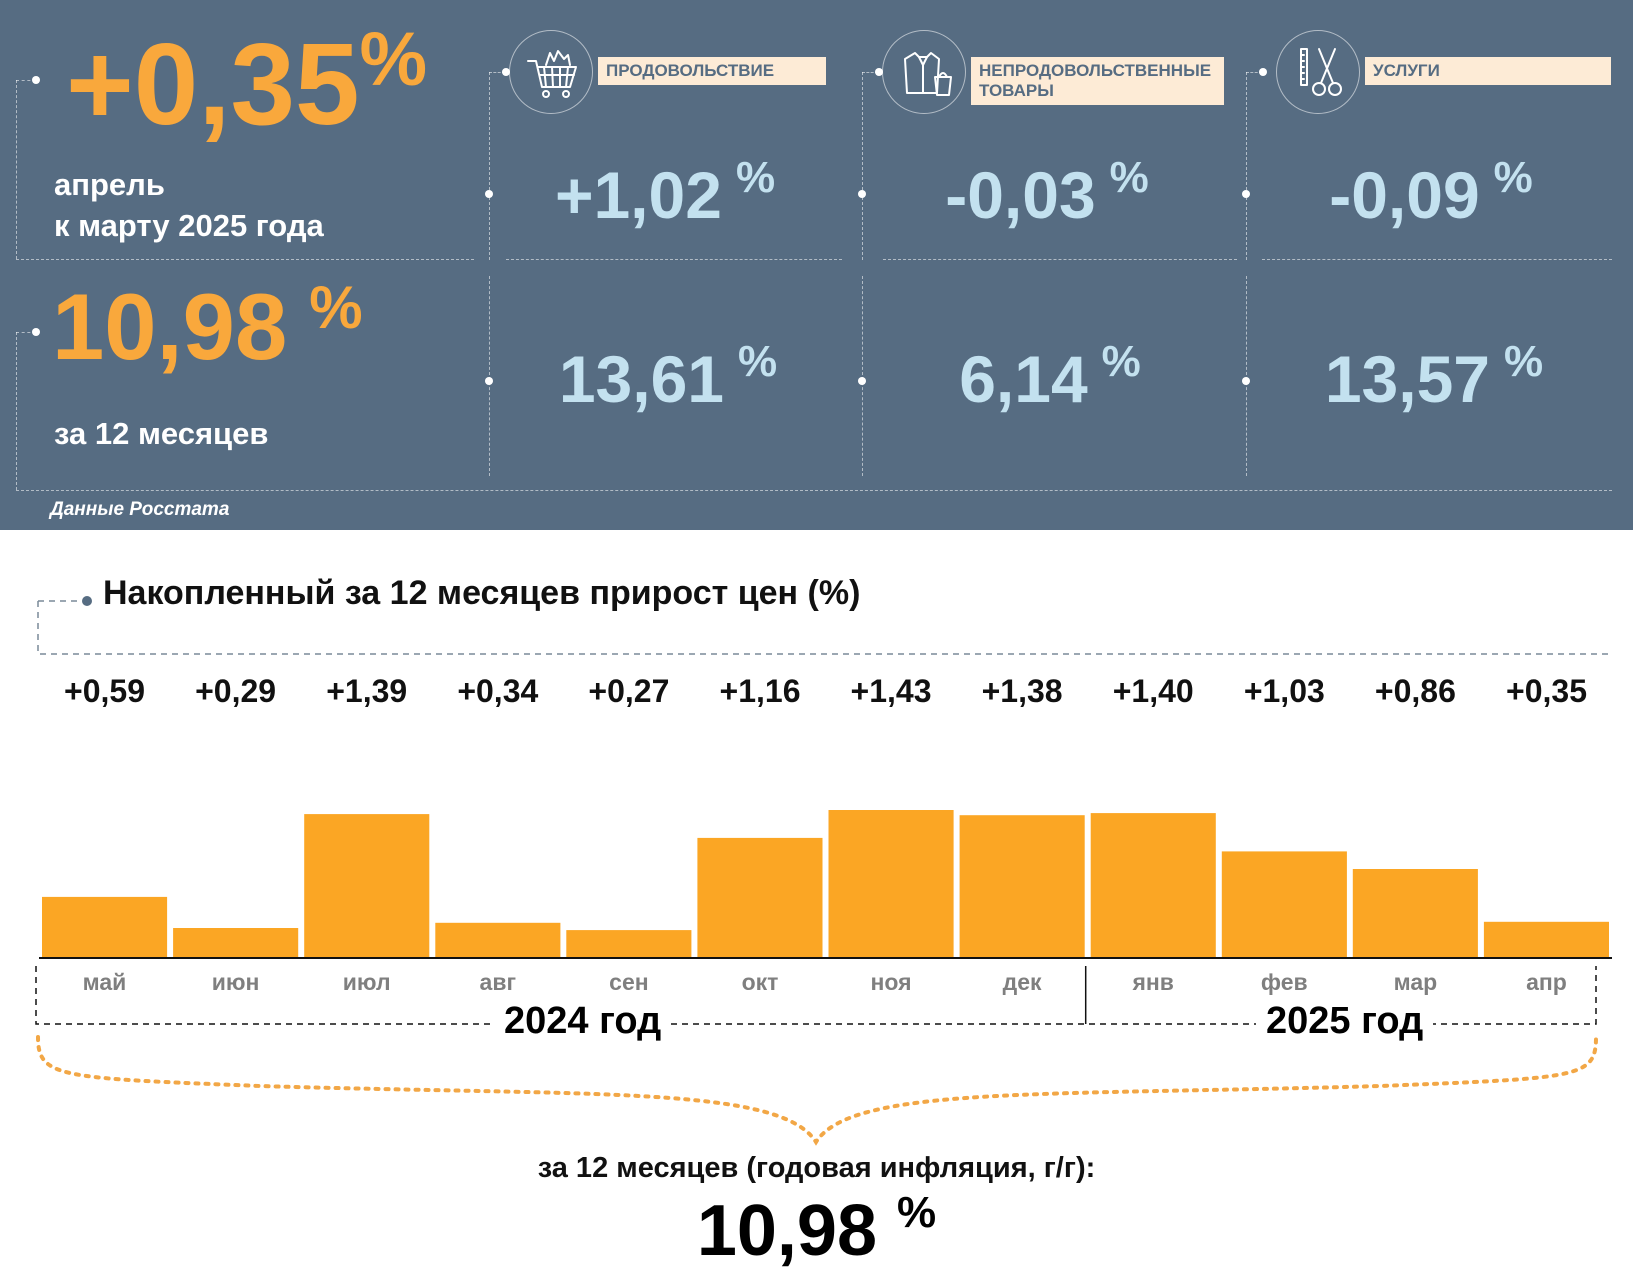 The width and height of the screenshot is (1633, 1285). What do you see at coordinates (825, 982) in the screenshot?
I see `month-labels-group: май июн июл авг сен окт ноя дек янв фев мар апр` at bounding box center [825, 982].